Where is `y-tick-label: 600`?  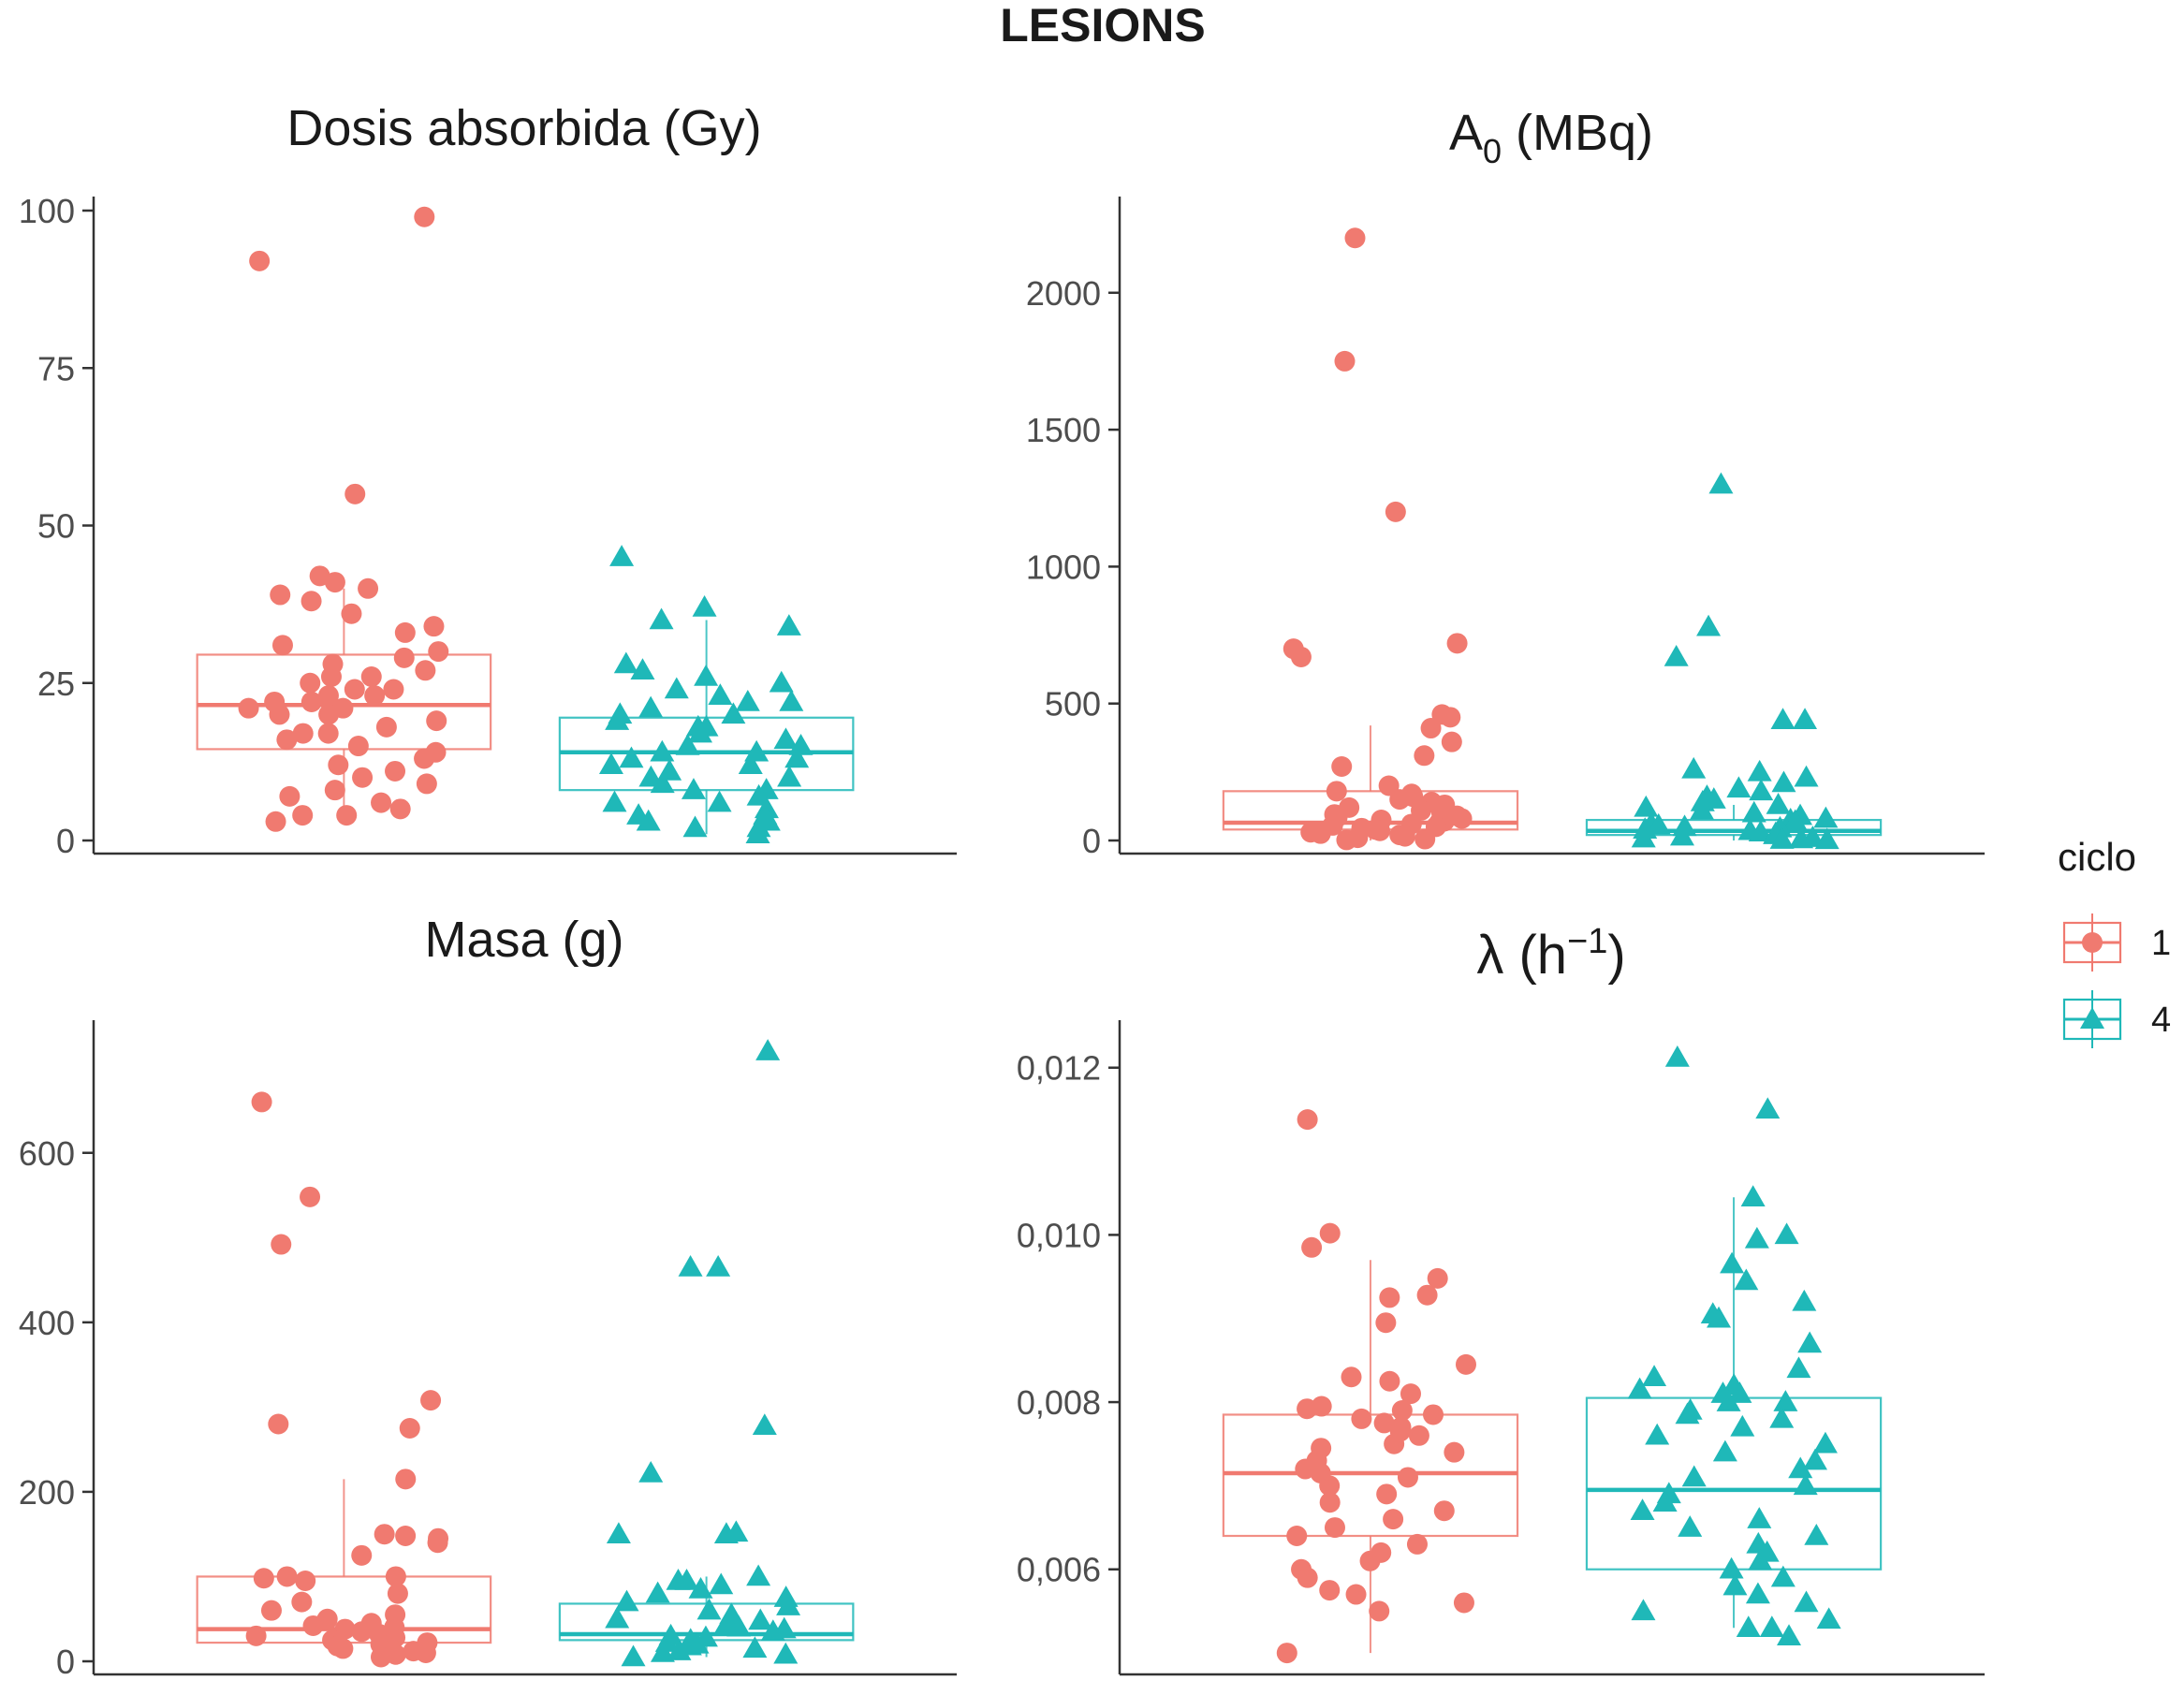
y-tick-label: 600 is located at coordinates (47, 1153).